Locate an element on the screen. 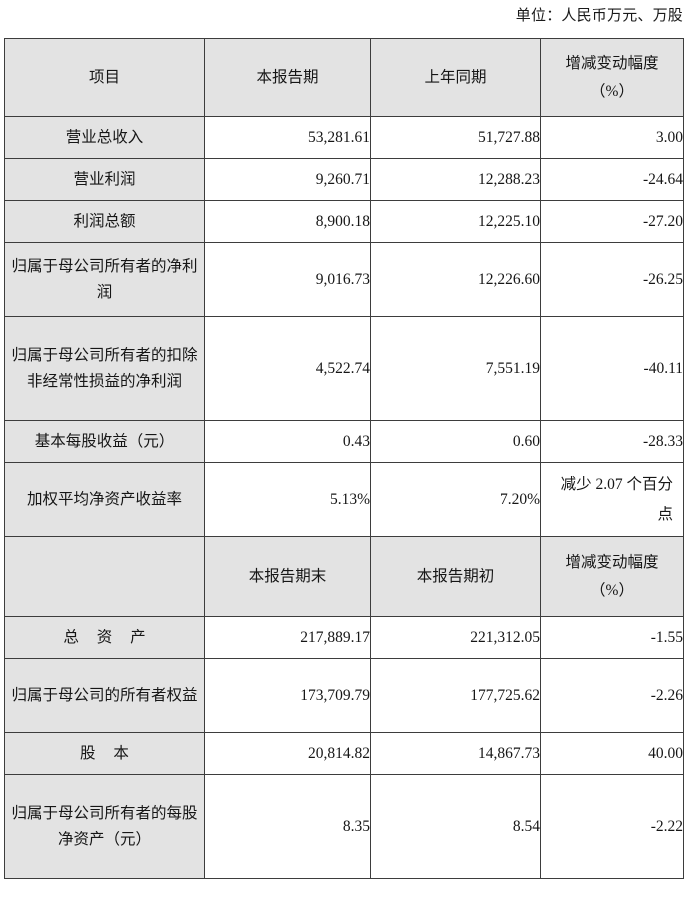  row-value-change: 减少 2.07 个百分点 is located at coordinates (612, 499).